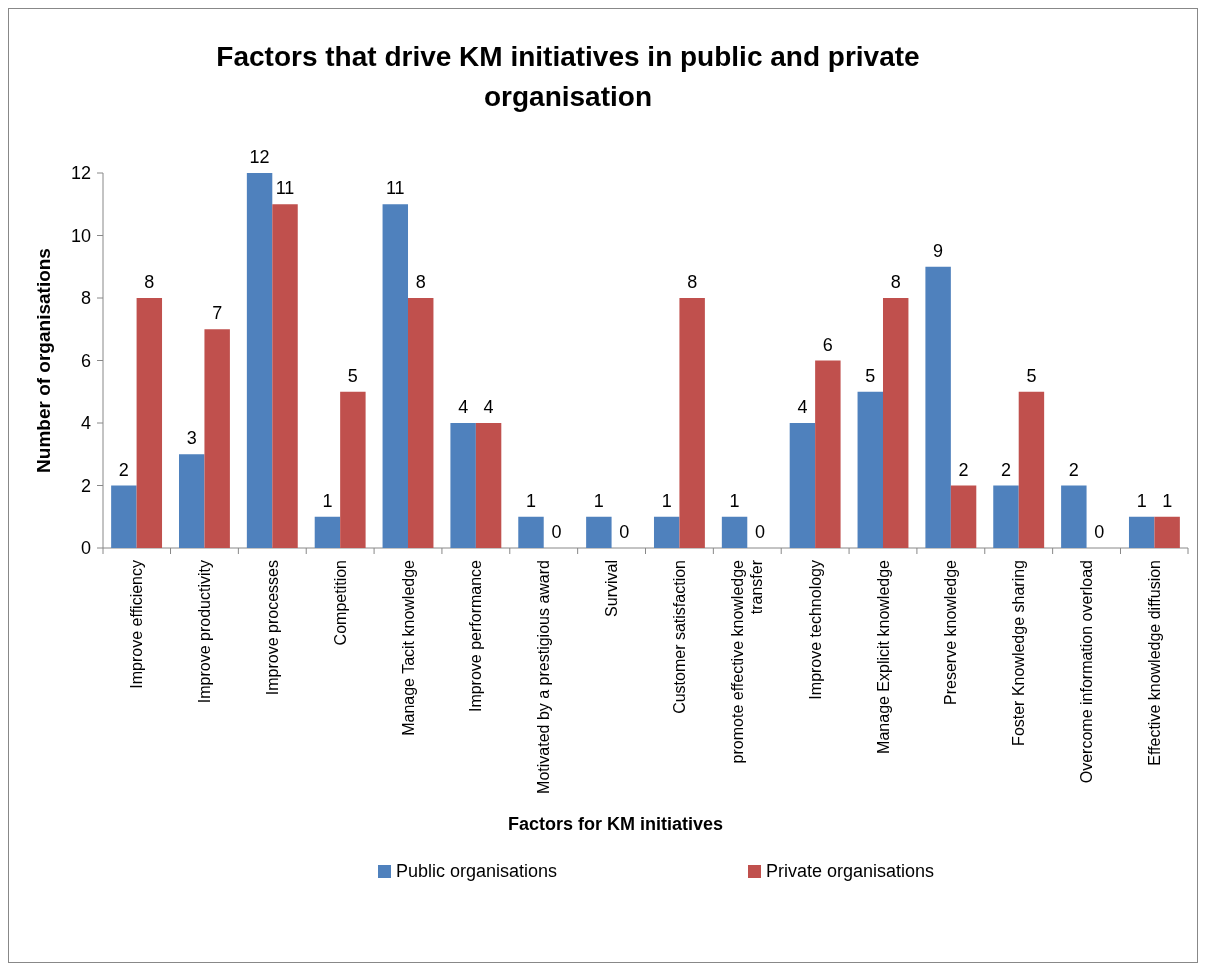 The image size is (1207, 969). I want to click on legend-label: Private organisations, so click(850, 871).